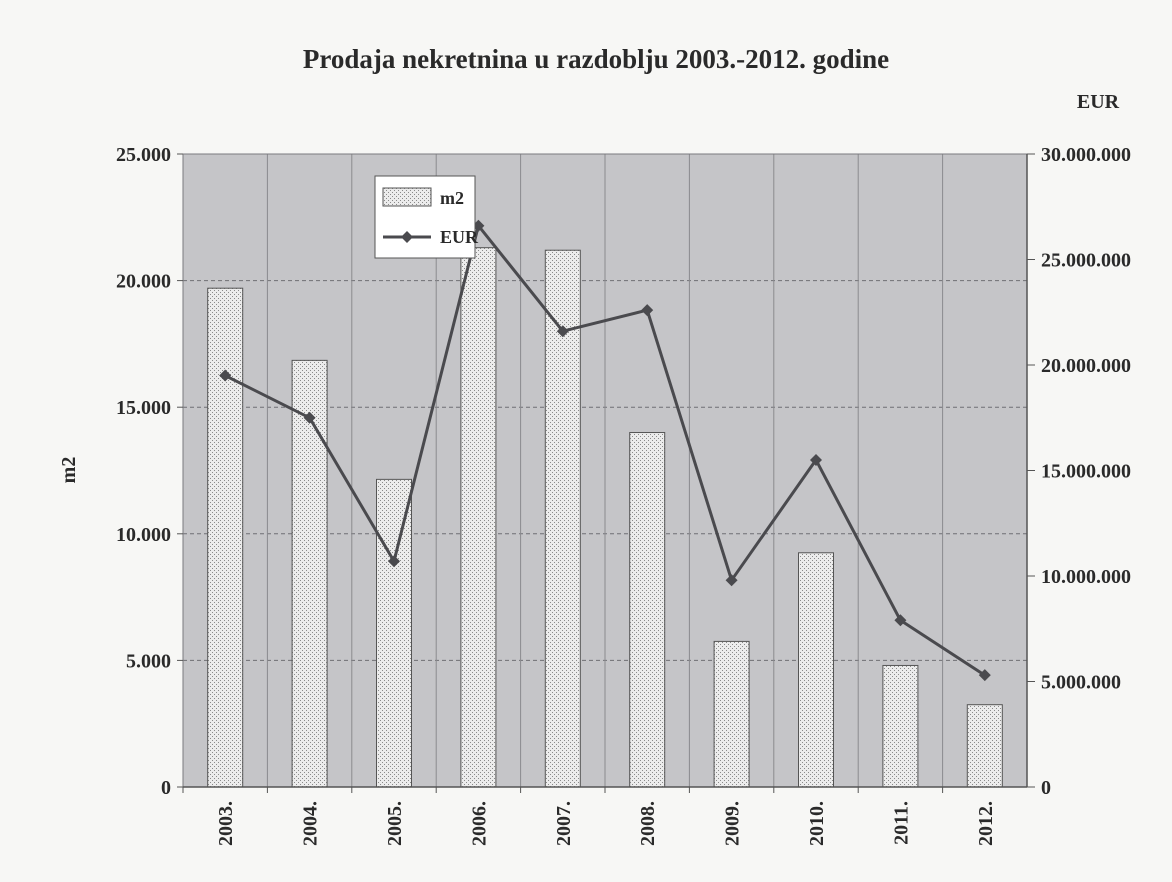 This screenshot has height=882, width=1172. What do you see at coordinates (143, 471) in the screenshot?
I see `left-axis-ticks: 0 5.000 10.000 15.000 20.000 25.000` at bounding box center [143, 471].